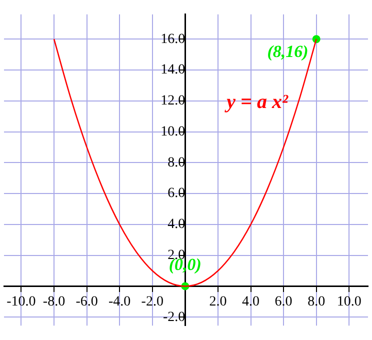 The height and width of the screenshot is (340, 372). What do you see at coordinates (177, 224) in the screenshot?
I see `y-tick-label: 4.0` at bounding box center [177, 224].